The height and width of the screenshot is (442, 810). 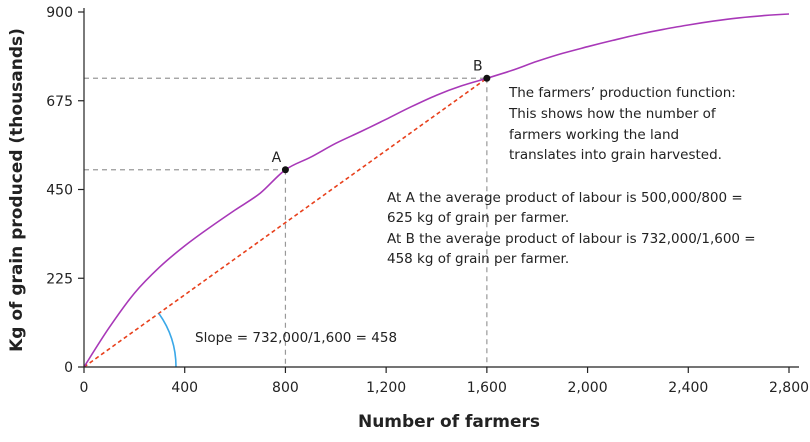 I want to click on x-tick-label-2800: 2,800, so click(x=789, y=388).